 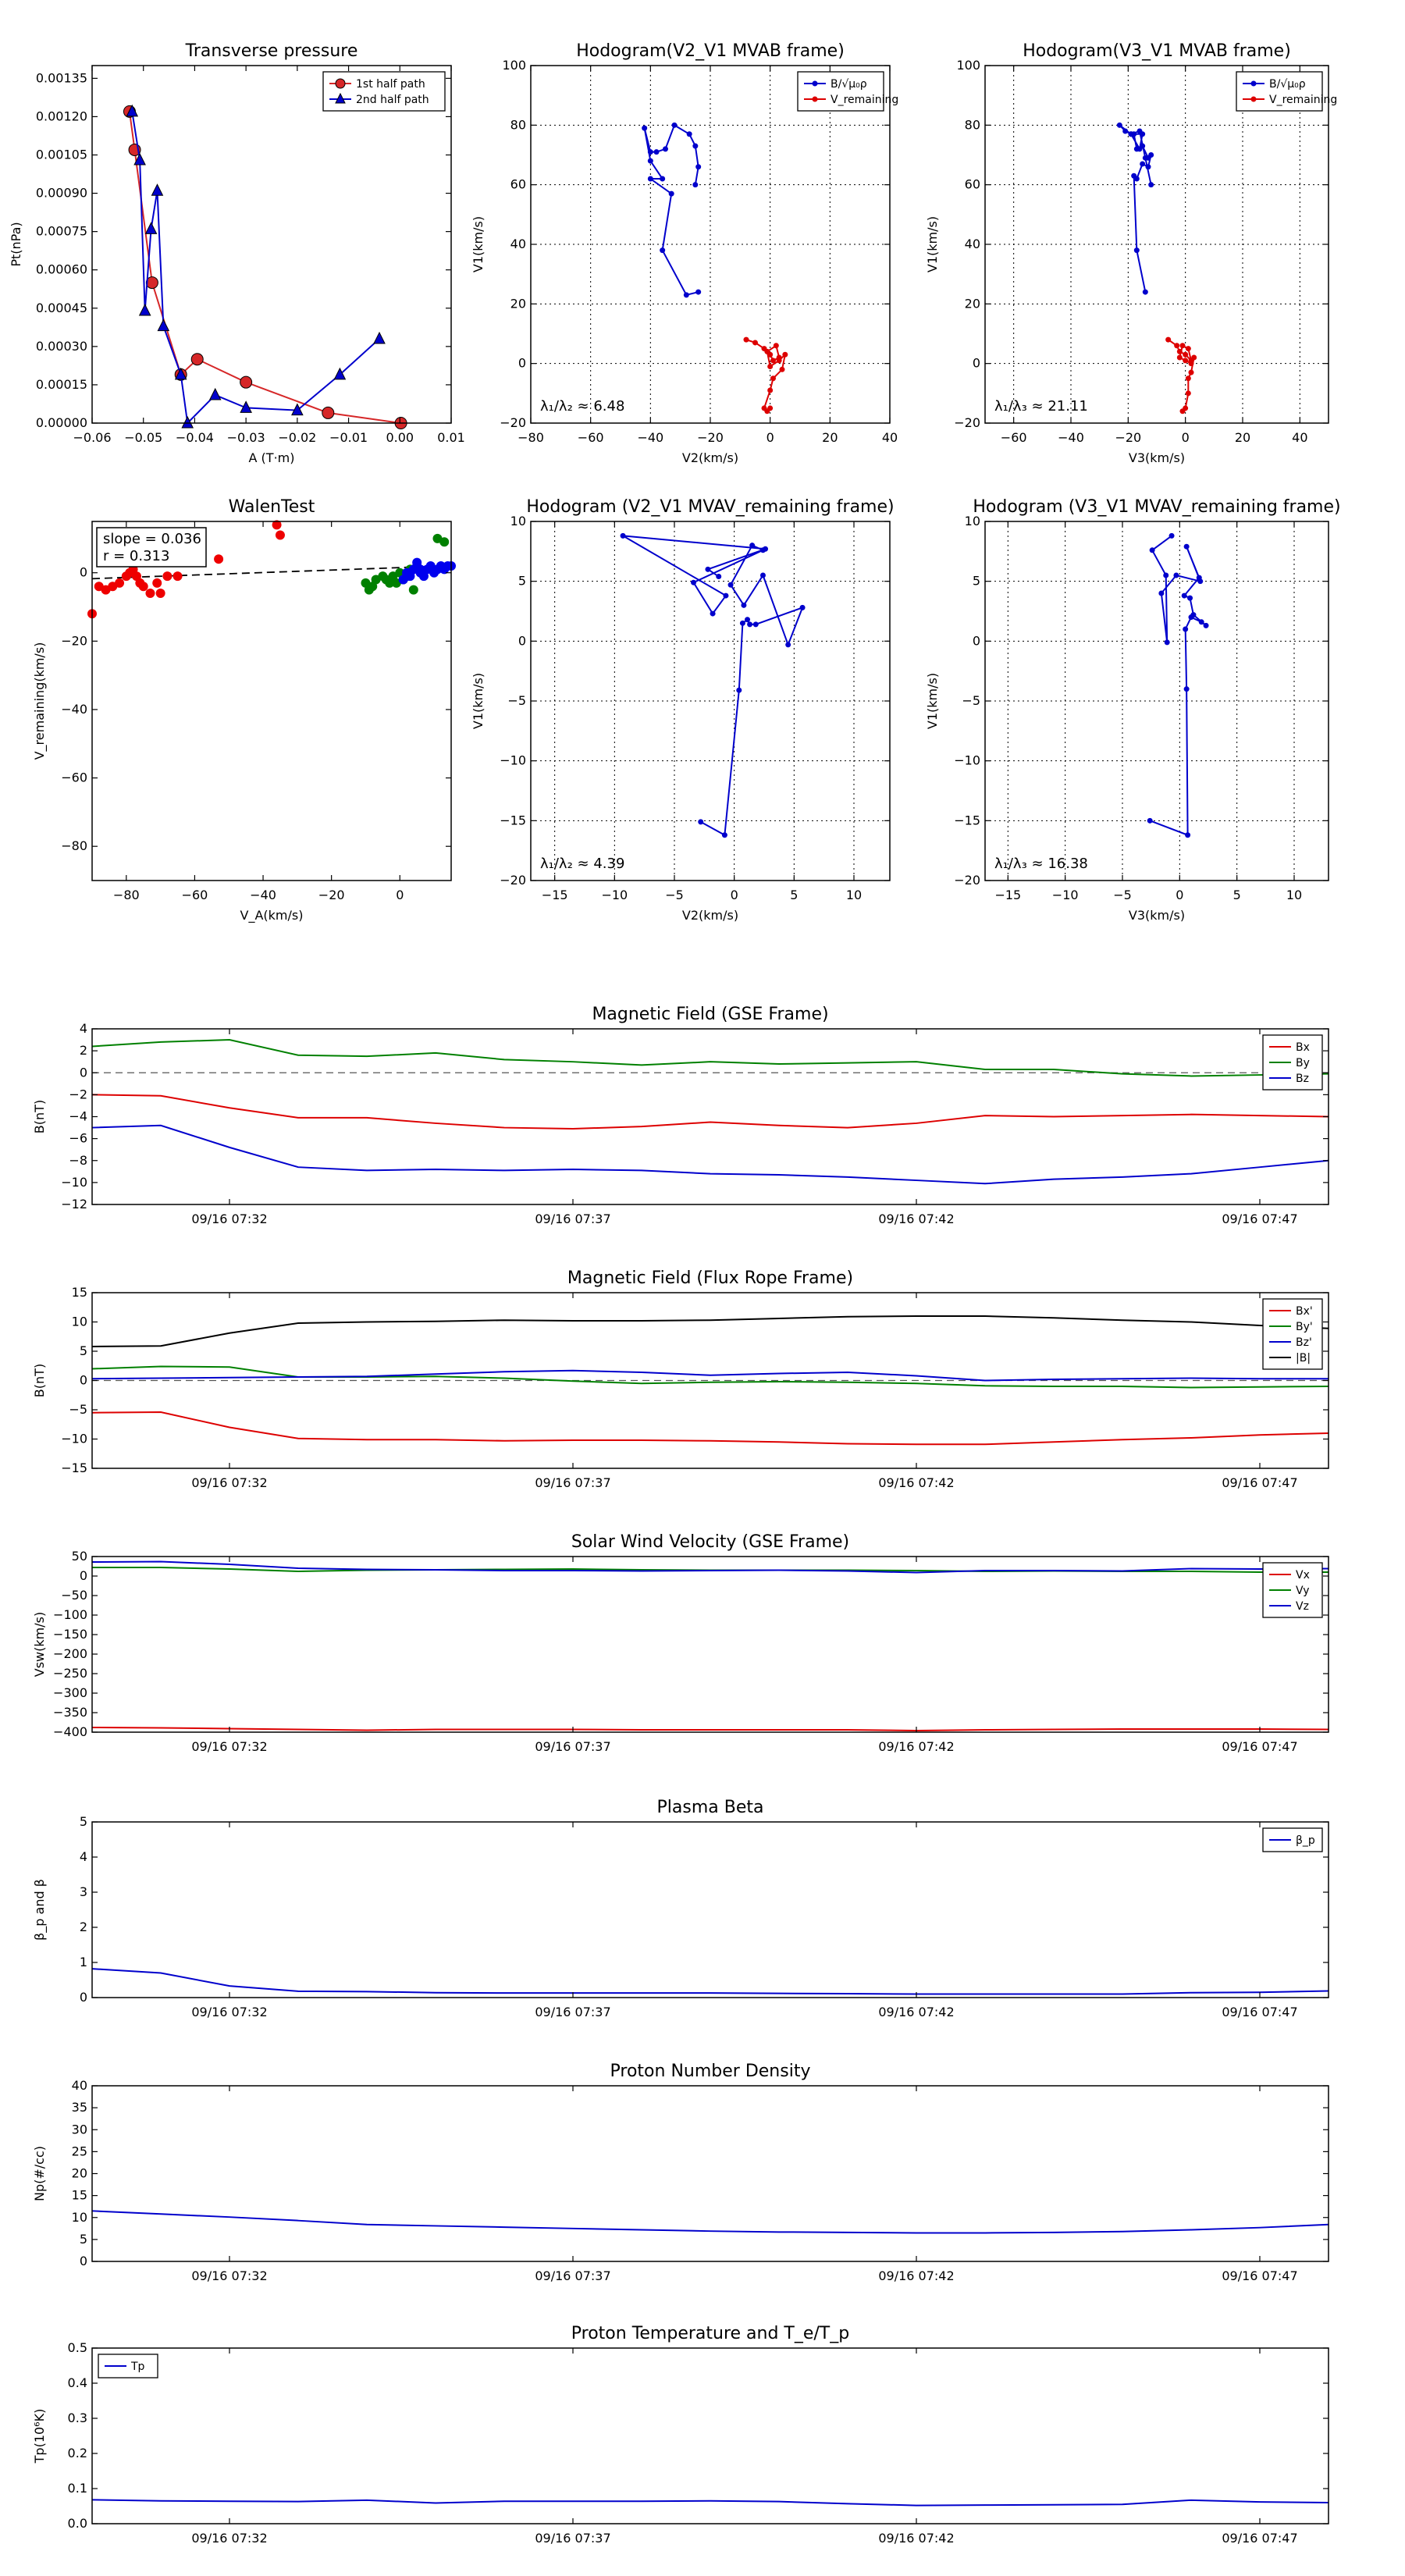 What do you see at coordinates (1259, 2012) in the screenshot?
I see `x-tick-label: 09/16 07:47` at bounding box center [1259, 2012].